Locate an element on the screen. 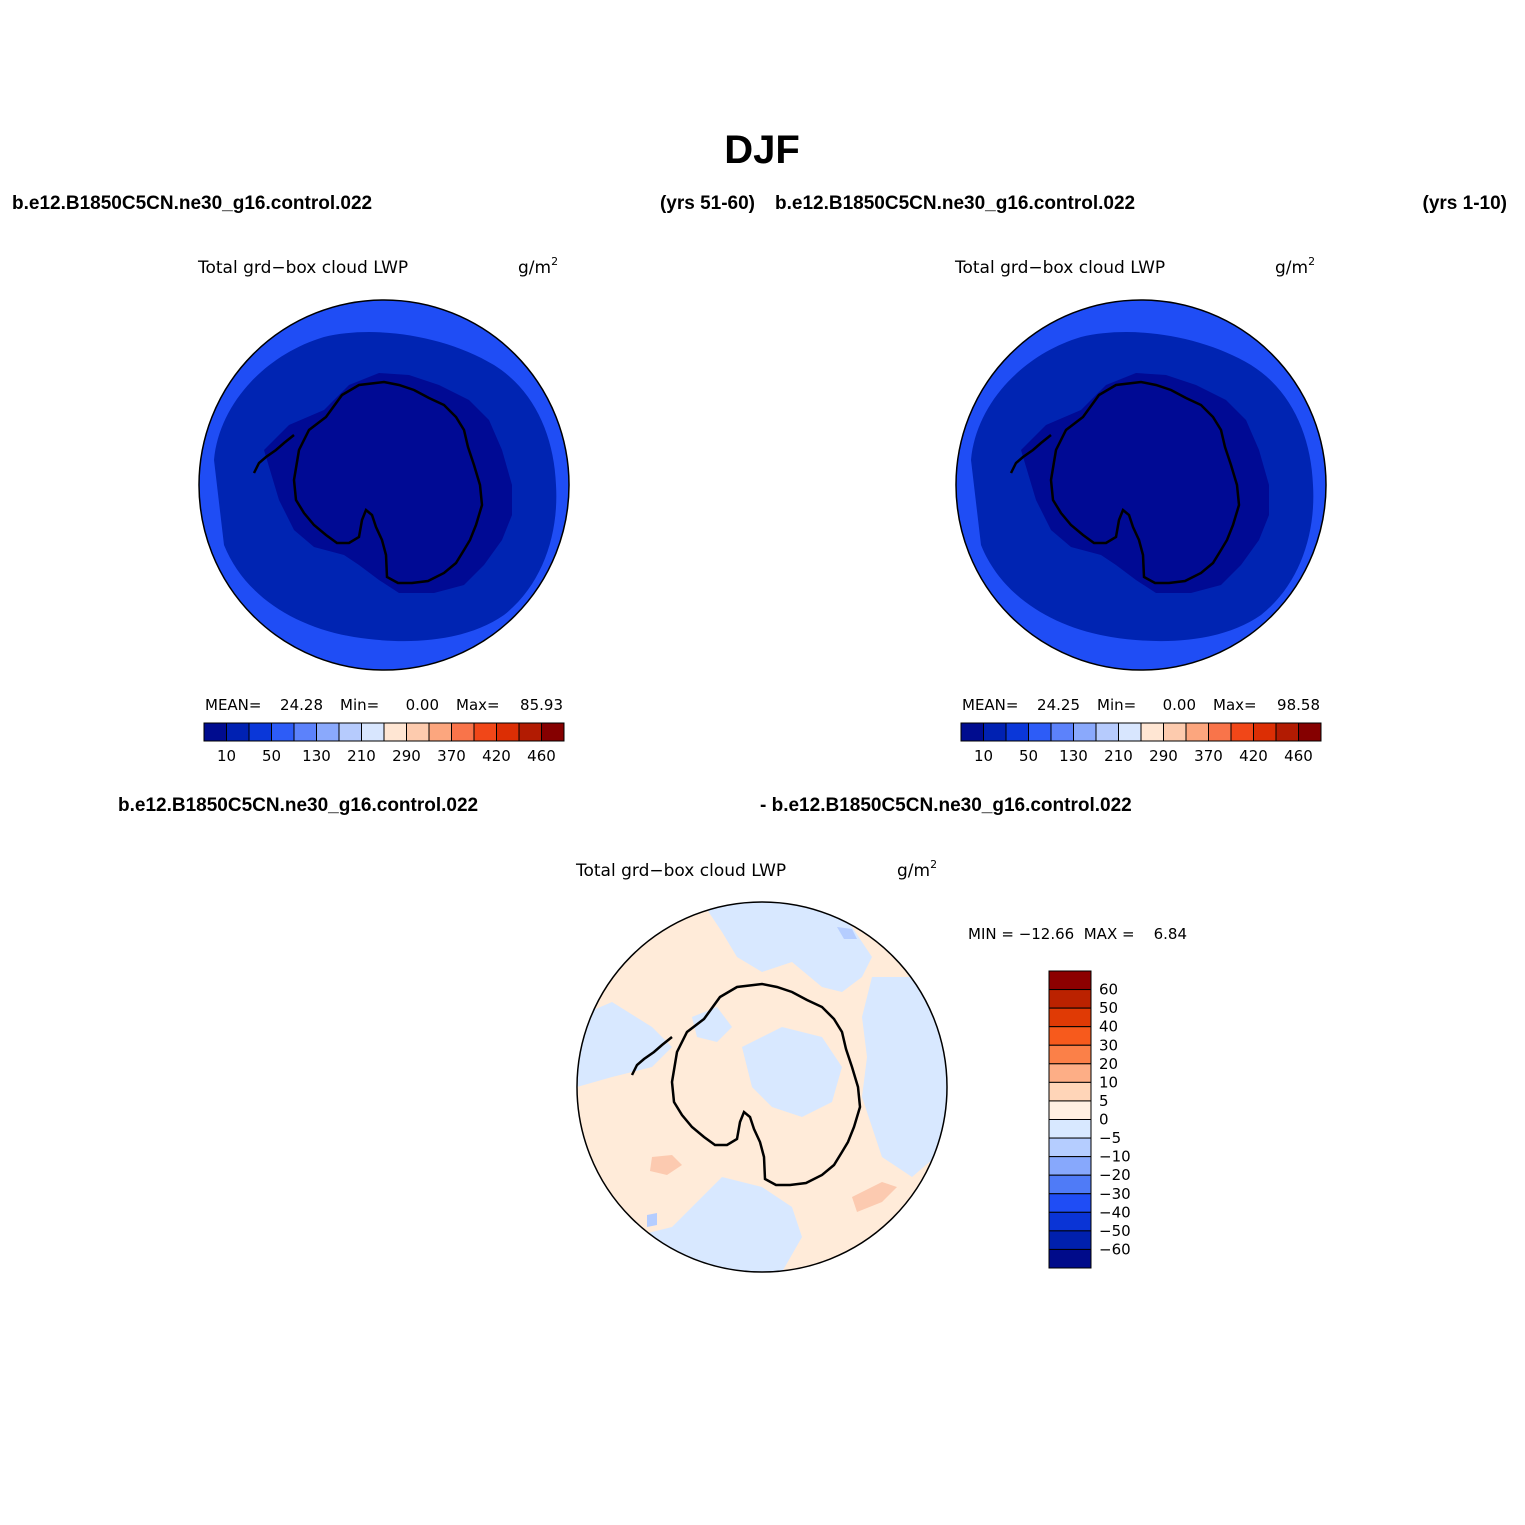 This screenshot has height=1525, width=1525. page-title: DJF is located at coordinates (762, 150).